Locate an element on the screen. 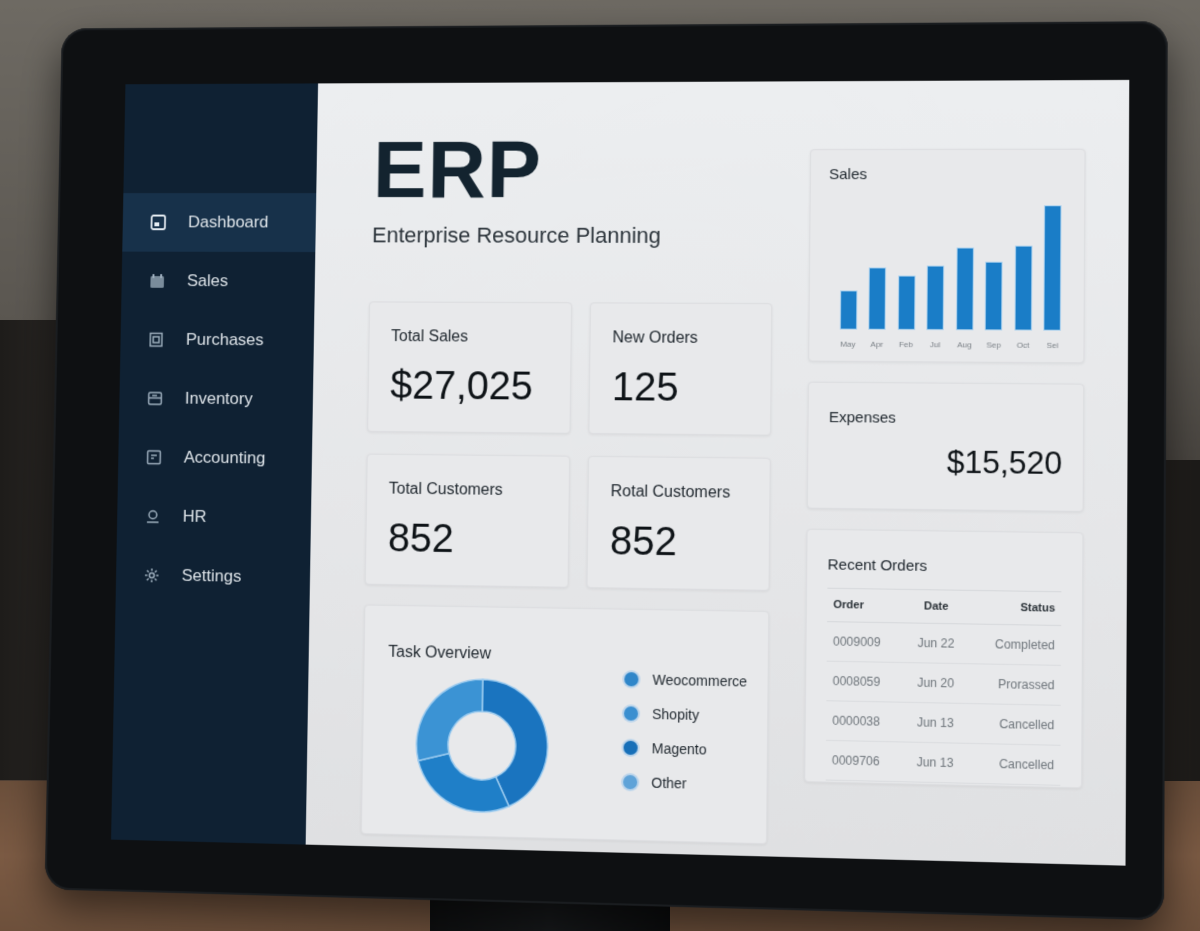  bar-sep is located at coordinates (994, 296).